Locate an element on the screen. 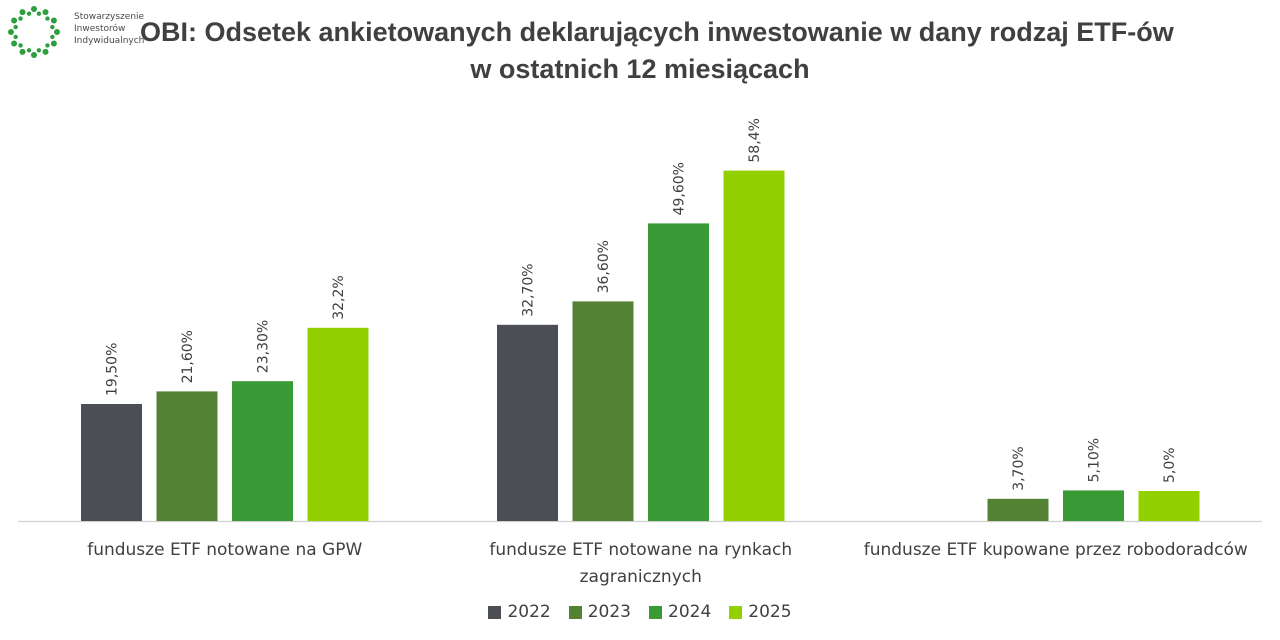 The image size is (1280, 640). data-label-2024-3: 5,10% is located at coordinates (1095, 460).